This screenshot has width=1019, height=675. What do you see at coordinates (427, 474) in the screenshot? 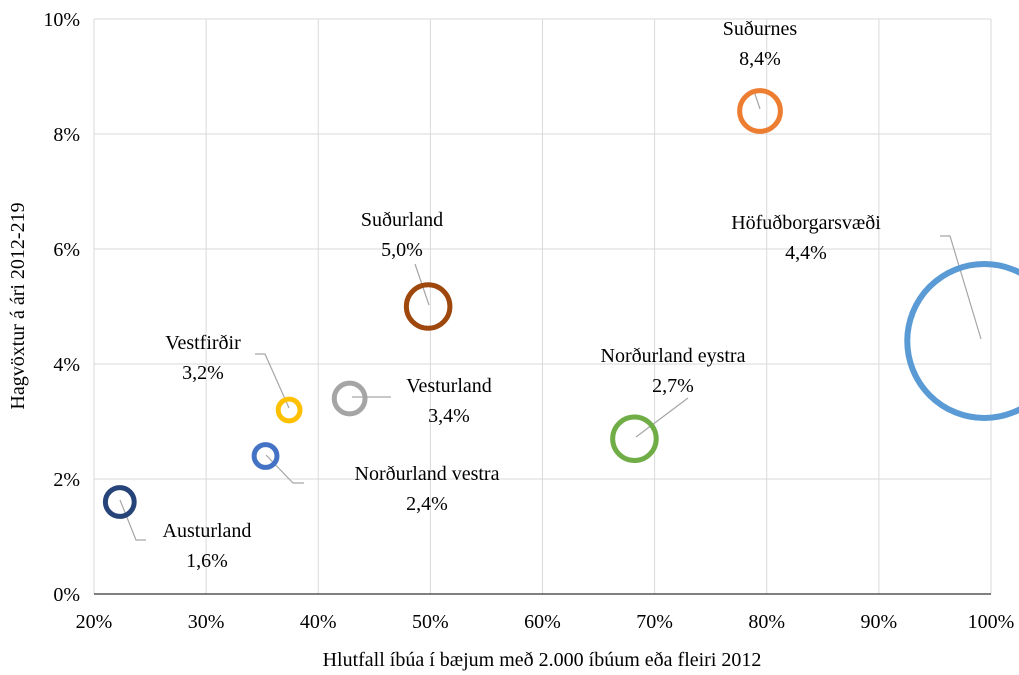
I see `bubble-label: Norðurland vestra` at bounding box center [427, 474].